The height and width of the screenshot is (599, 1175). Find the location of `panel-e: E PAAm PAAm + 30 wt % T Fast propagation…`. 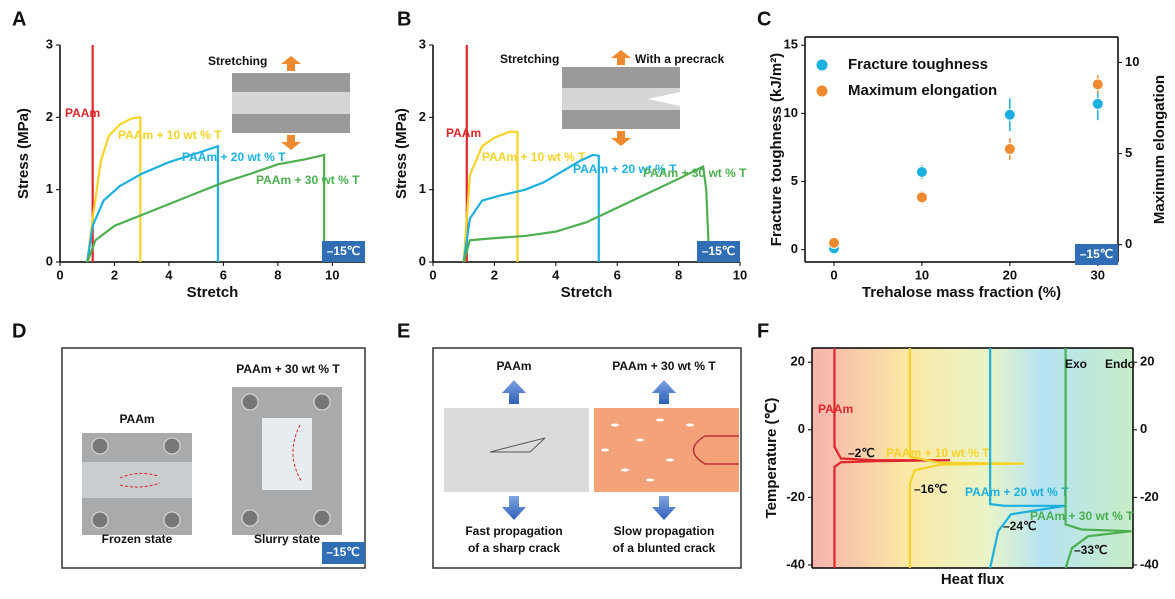

panel-e: E PAAm PAAm + 30 wt % T Fast propagation… is located at coordinates (569, 444).